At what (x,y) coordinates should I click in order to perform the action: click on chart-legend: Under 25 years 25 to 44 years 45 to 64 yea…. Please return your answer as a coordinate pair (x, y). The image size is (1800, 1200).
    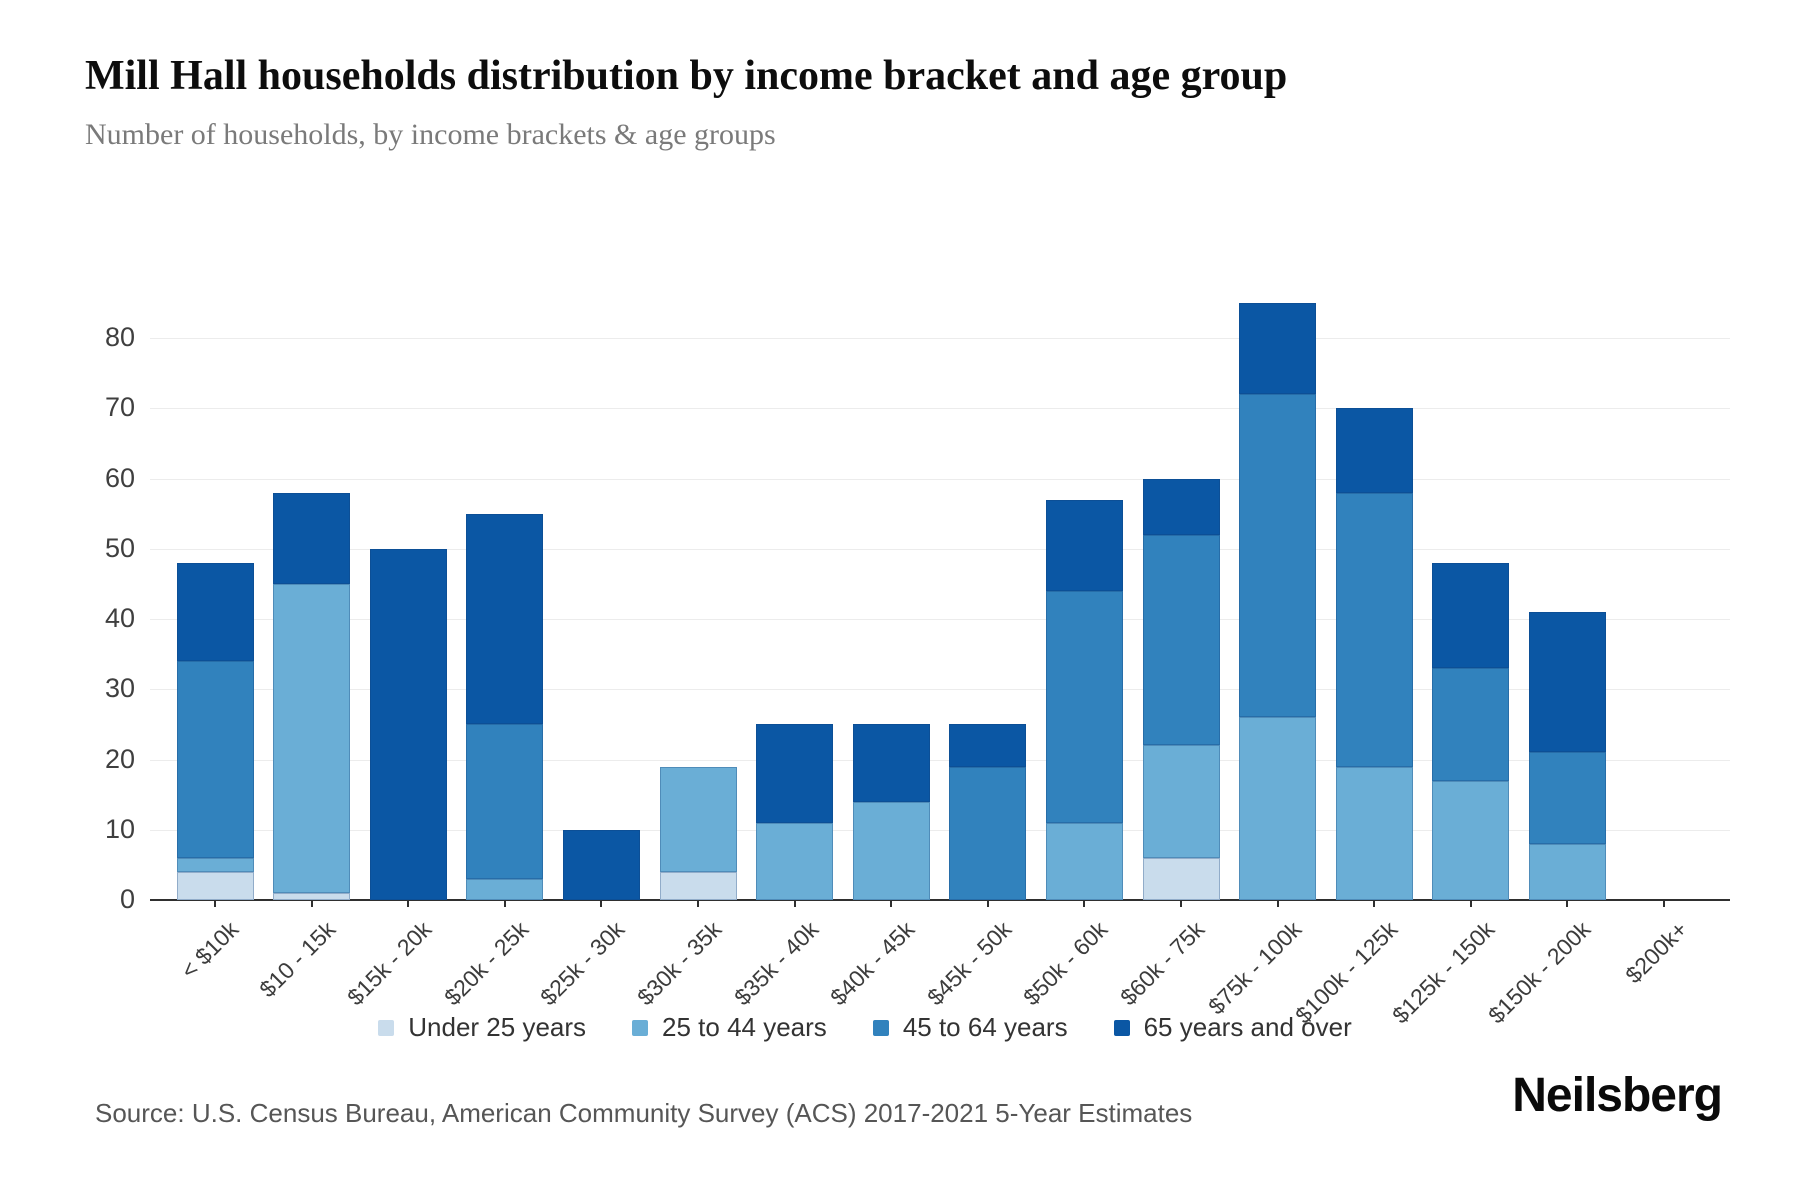
    Looking at the image, I should click on (865, 1027).